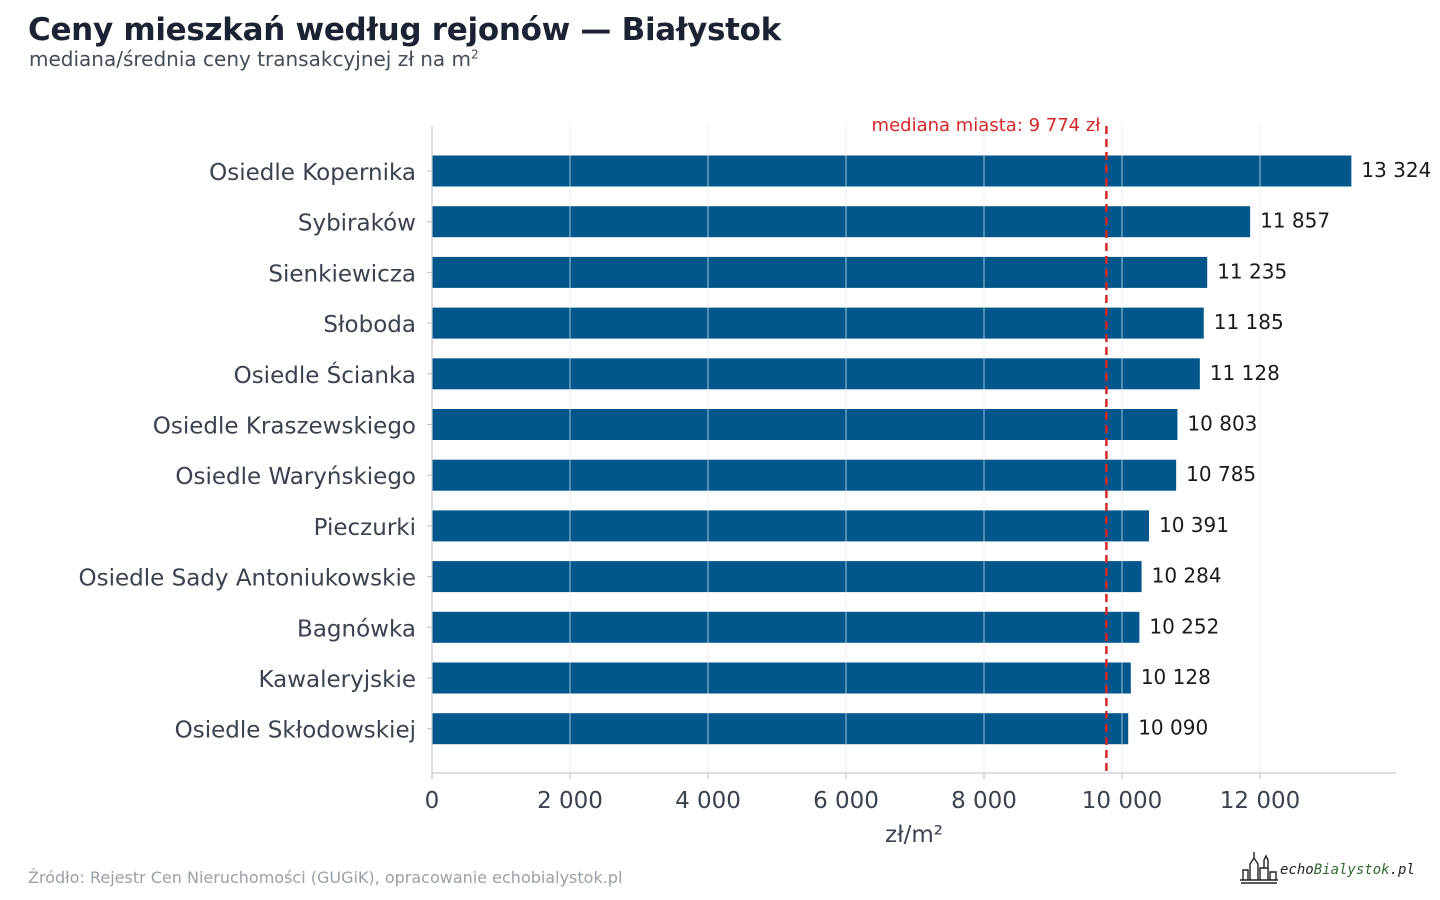  What do you see at coordinates (369, 325) in the screenshot?
I see `category-label: Słoboda` at bounding box center [369, 325].